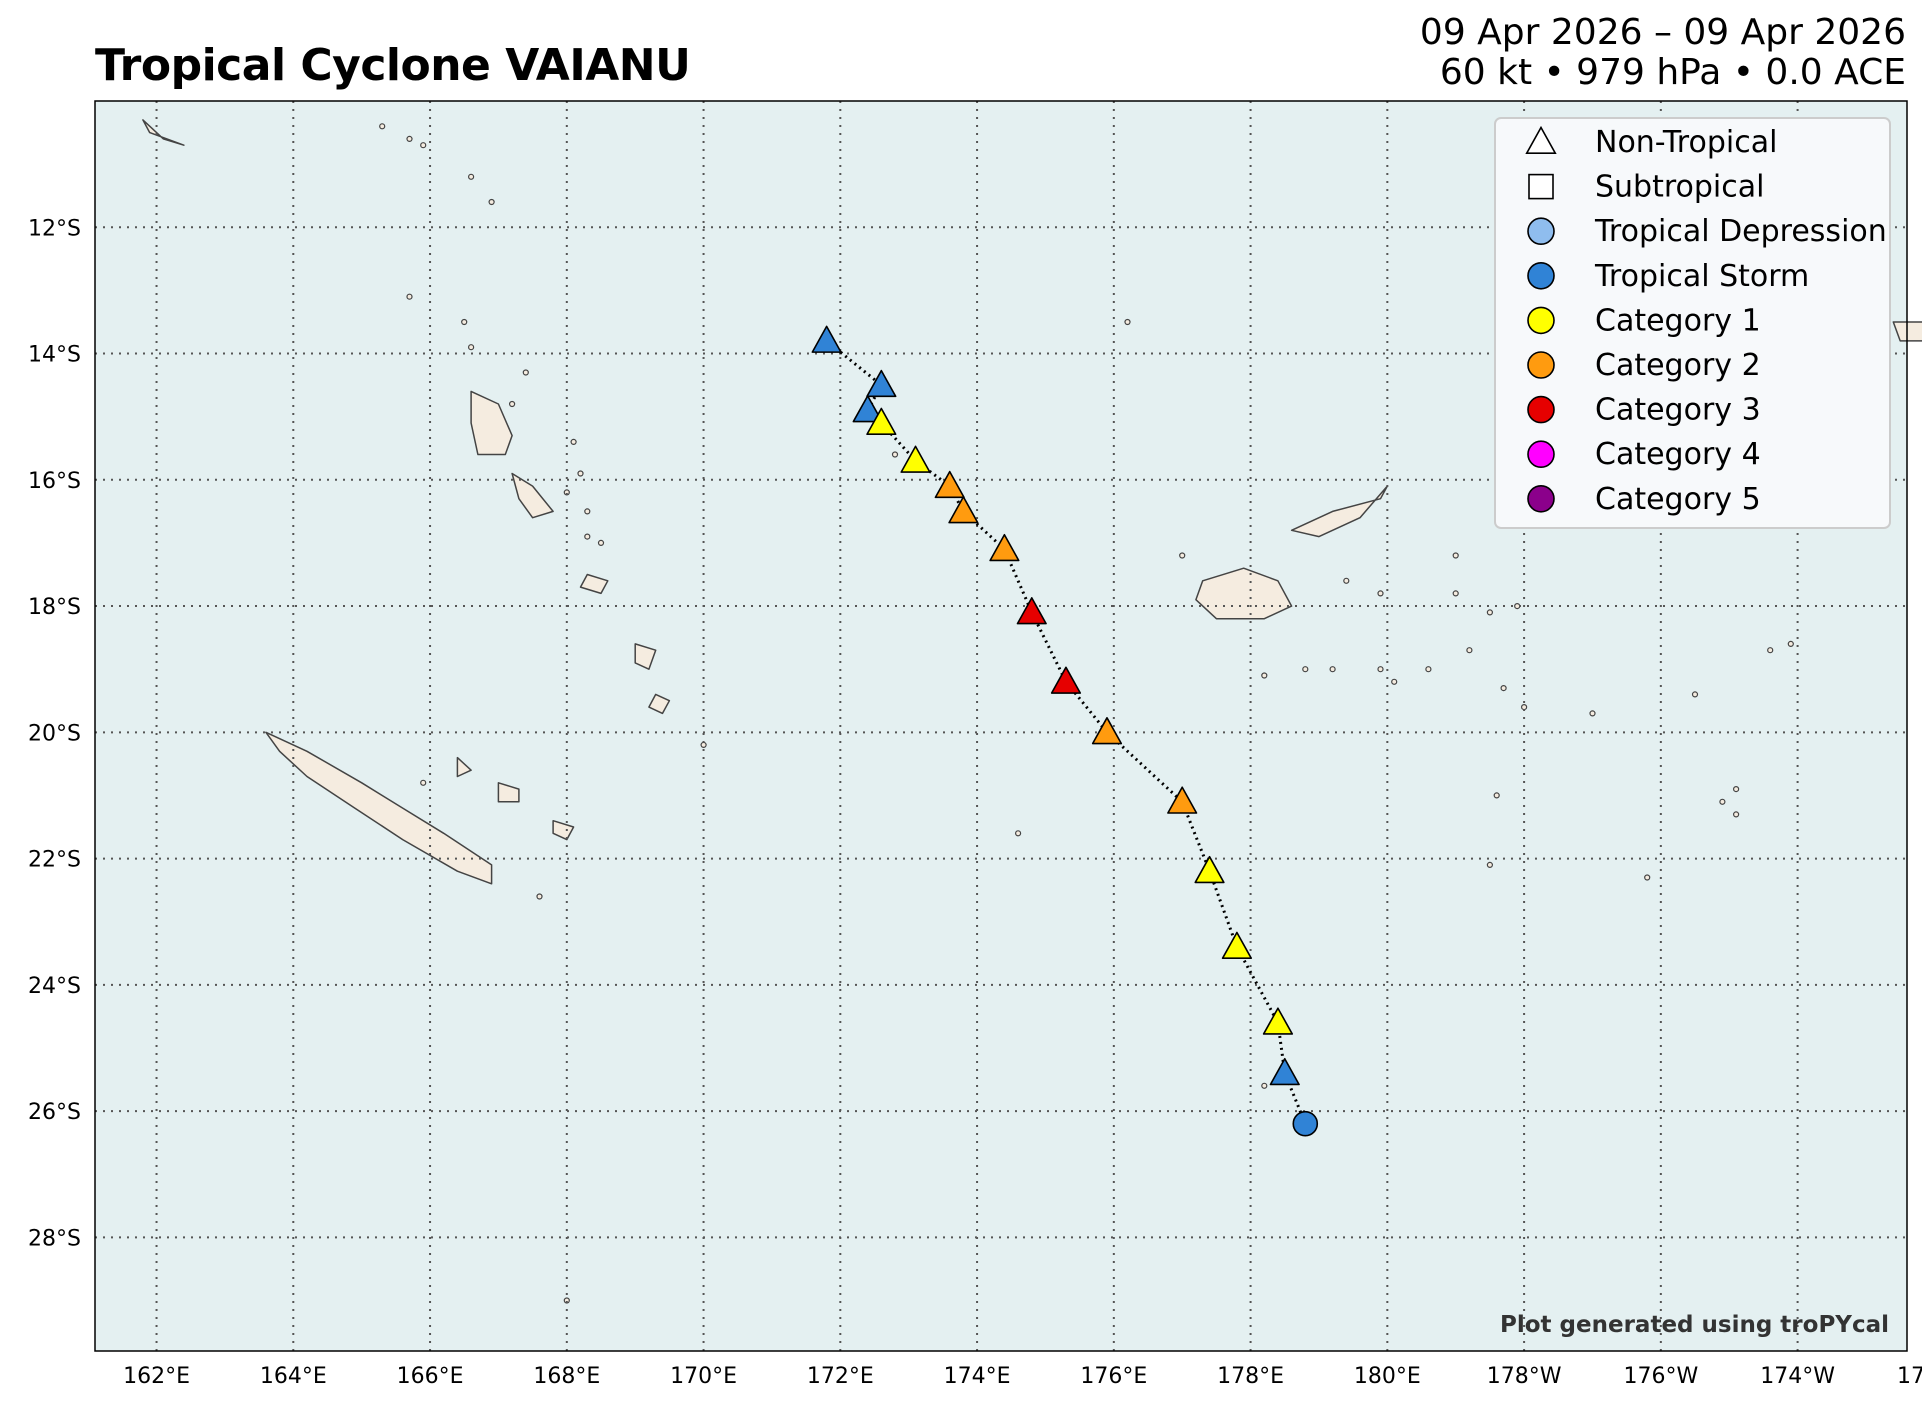 The width and height of the screenshot is (1922, 1406). Describe the element at coordinates (566, 1376) in the screenshot. I see `lon-tick-label: 168°E` at that location.